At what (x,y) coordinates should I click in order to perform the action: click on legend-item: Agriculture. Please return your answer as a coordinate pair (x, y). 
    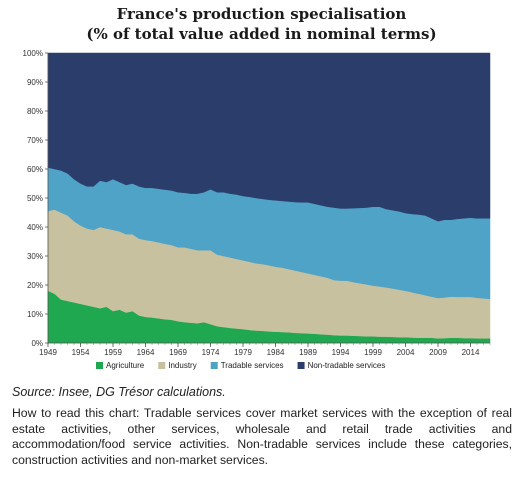
    Looking at the image, I should click on (120, 365).